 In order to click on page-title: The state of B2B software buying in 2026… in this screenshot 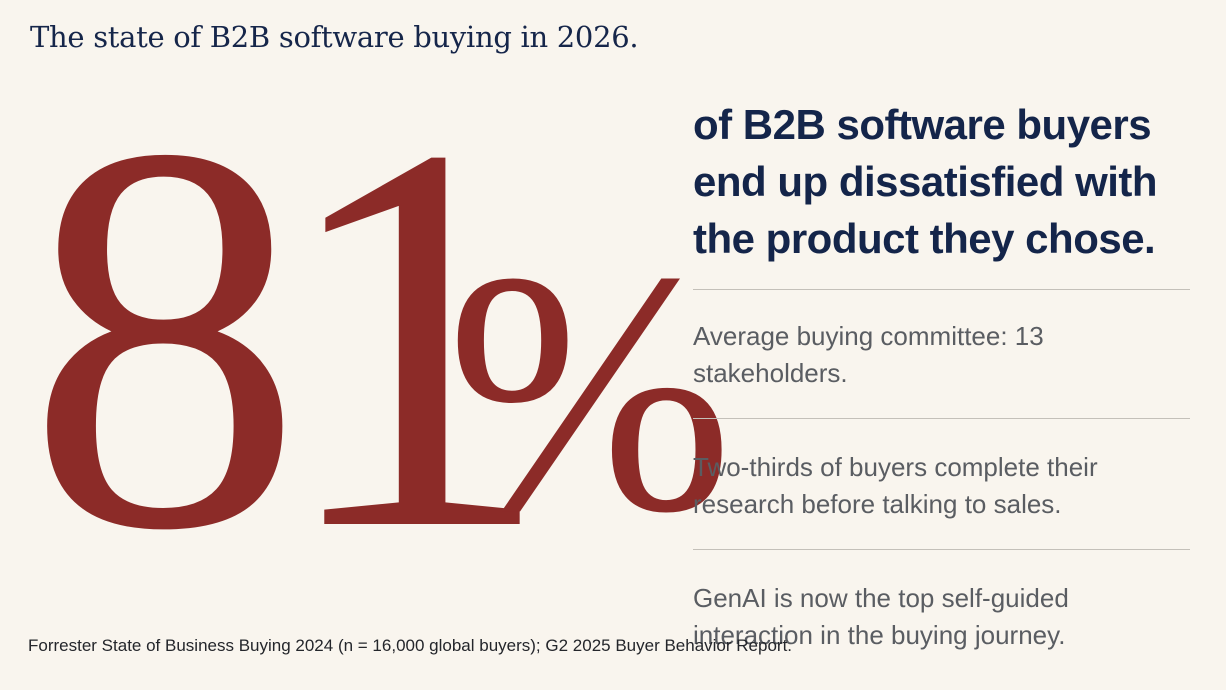, I will do `click(334, 37)`.